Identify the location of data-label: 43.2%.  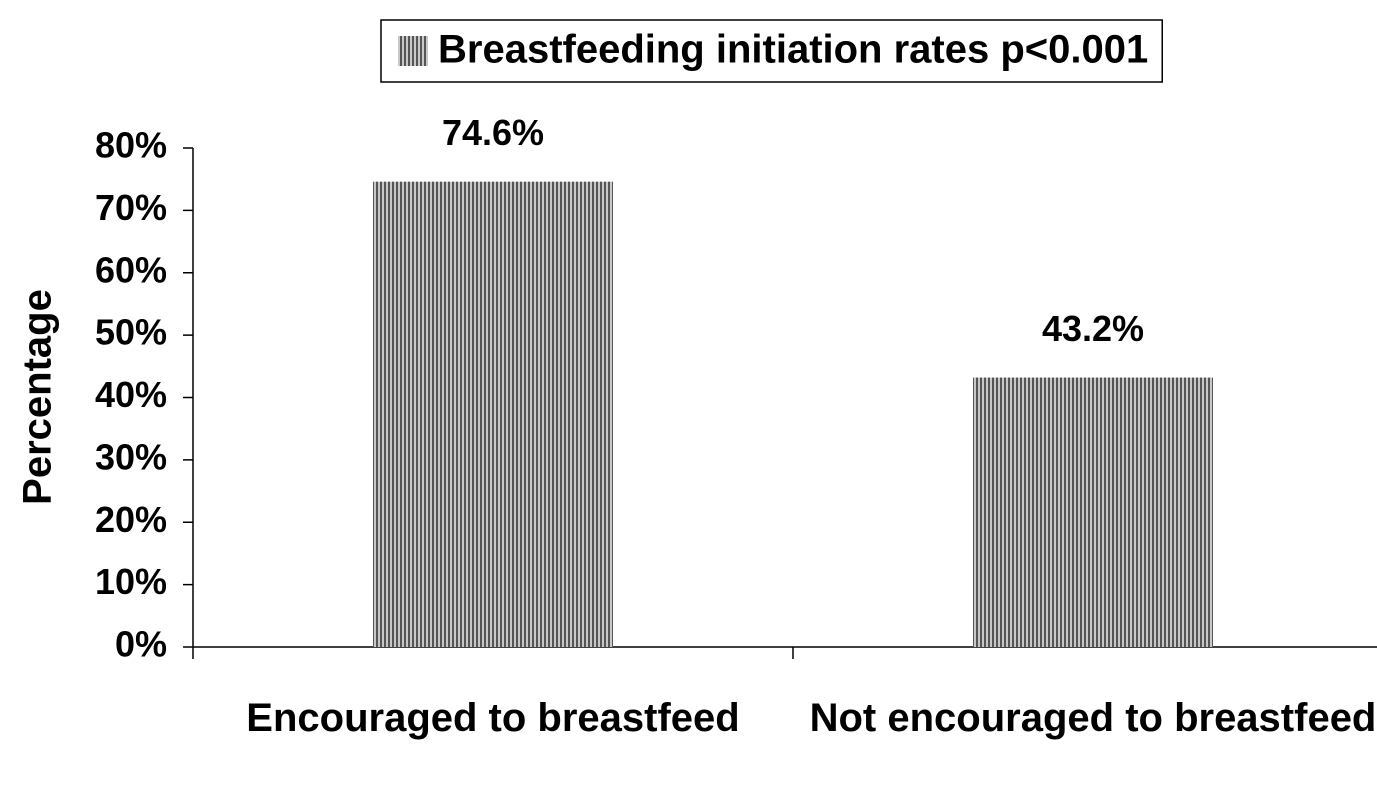
(1093, 328).